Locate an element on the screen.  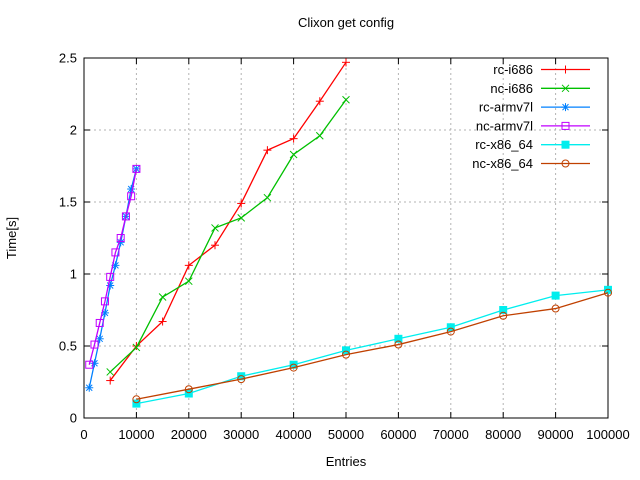
x-tick-label: 80000 is located at coordinates (503, 434).